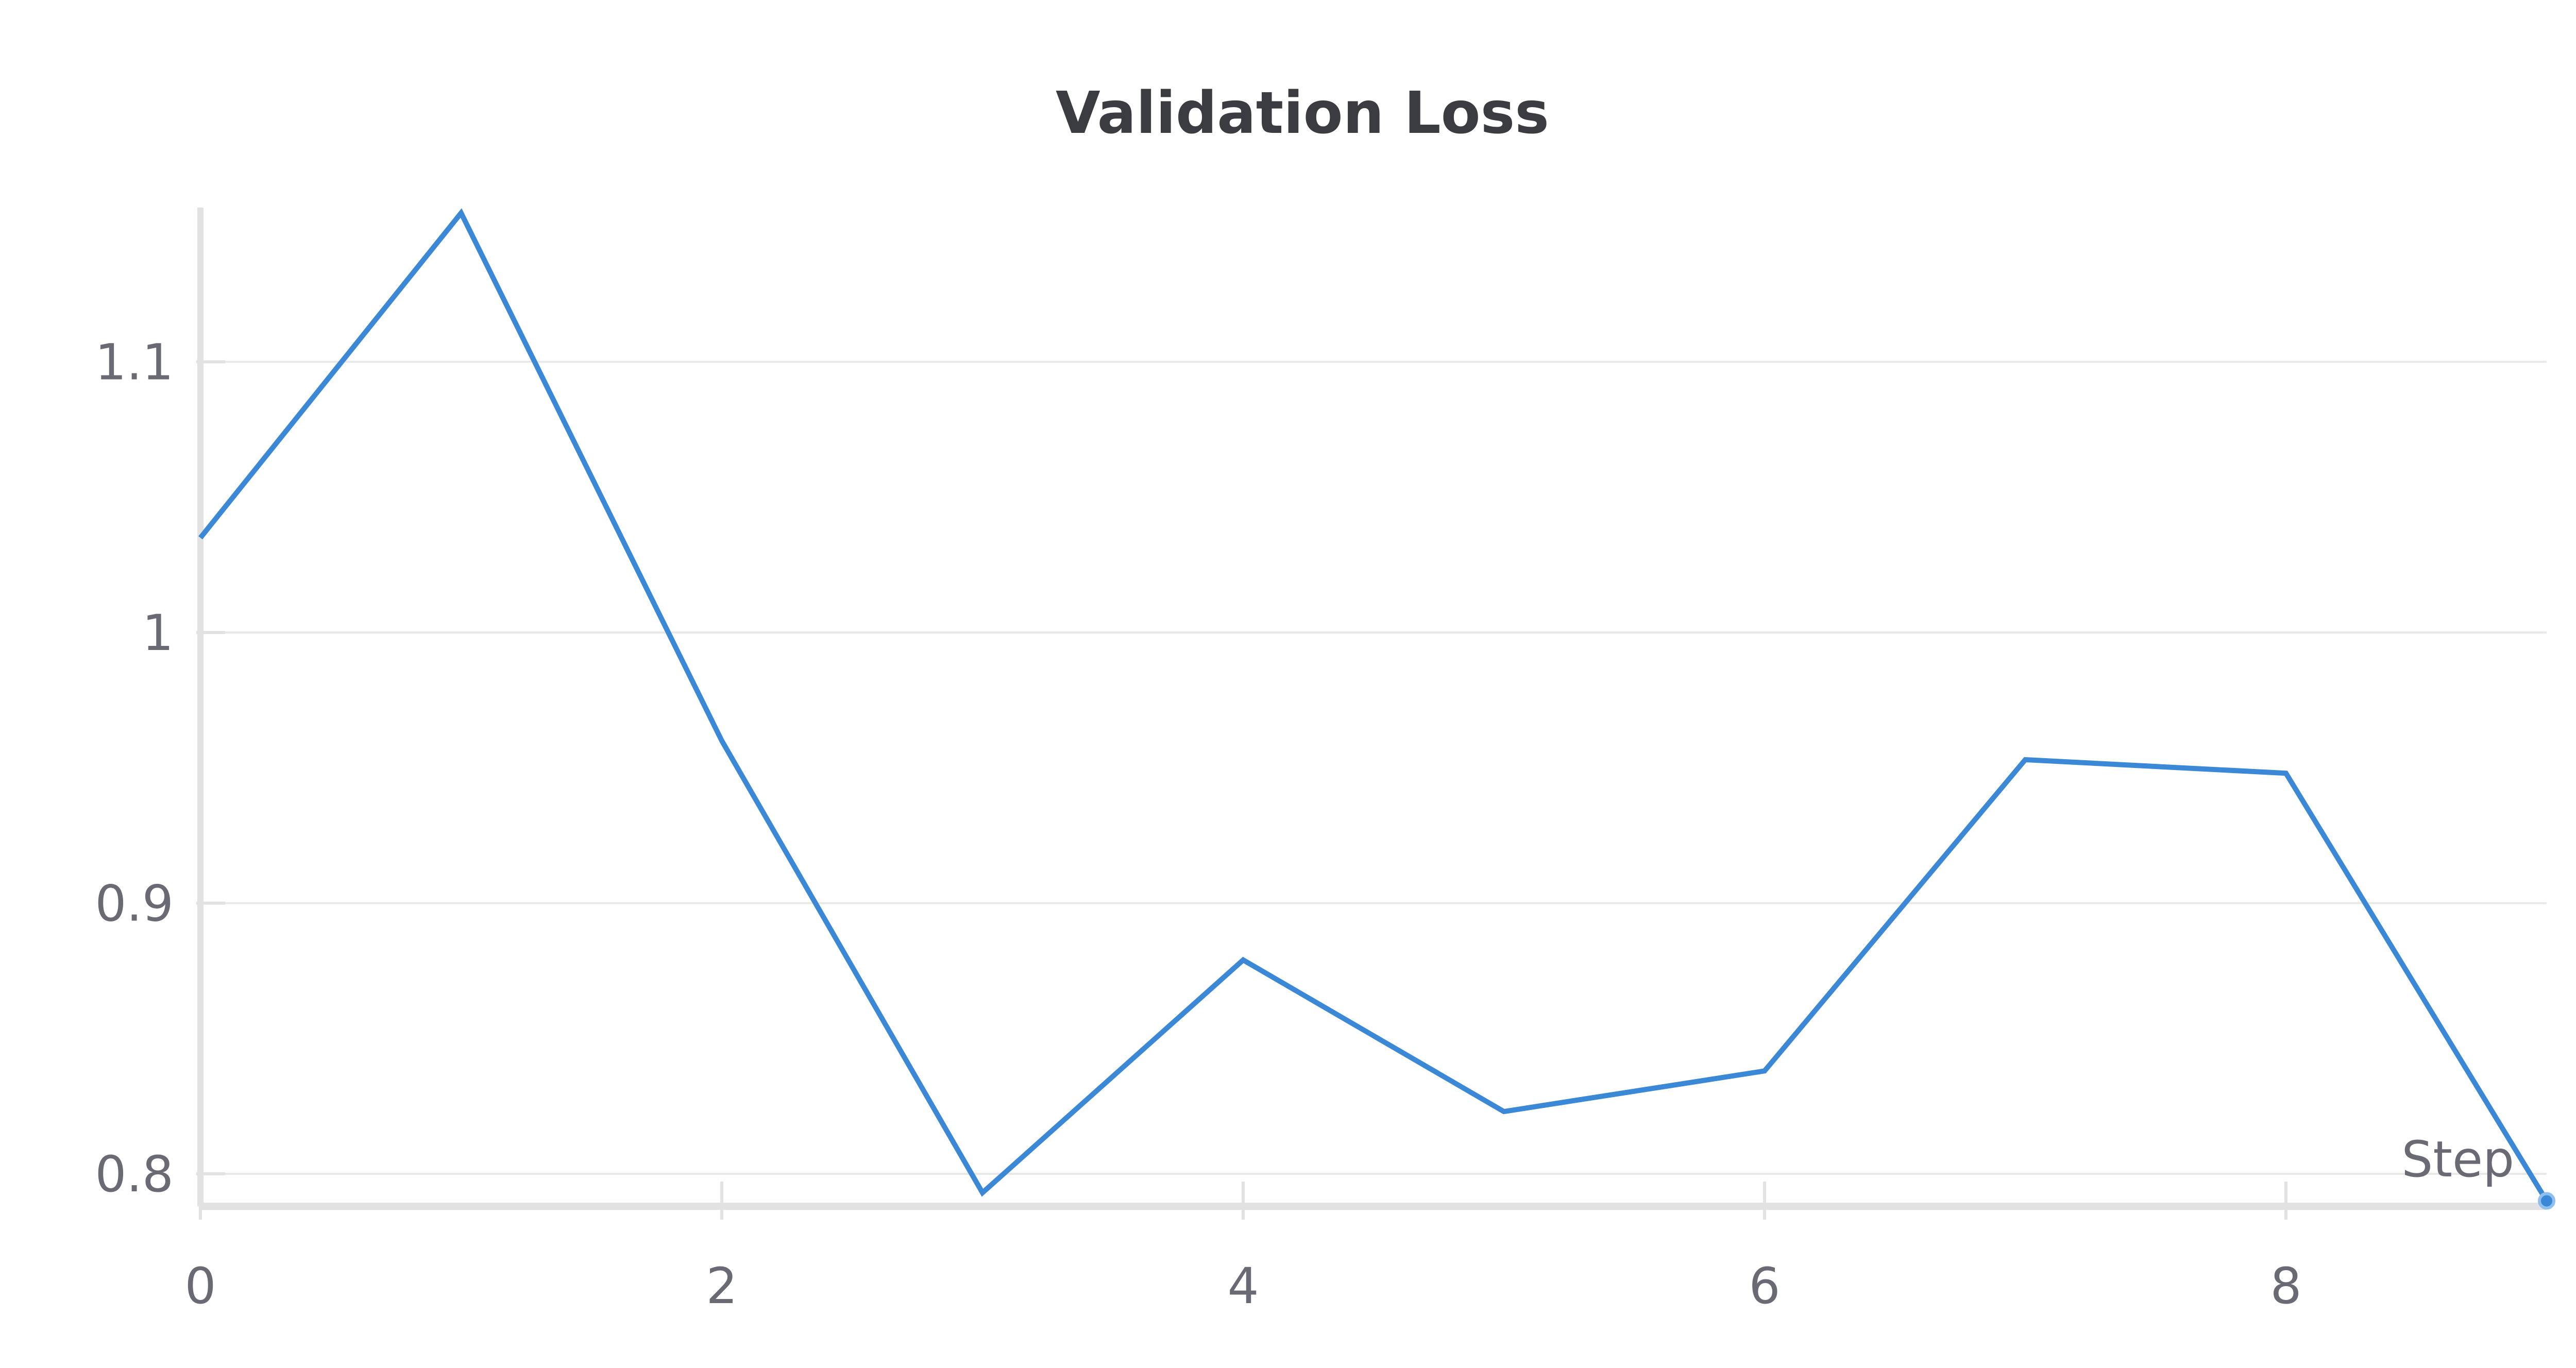  I want to click on series-endpoint-marker, so click(2546, 1201).